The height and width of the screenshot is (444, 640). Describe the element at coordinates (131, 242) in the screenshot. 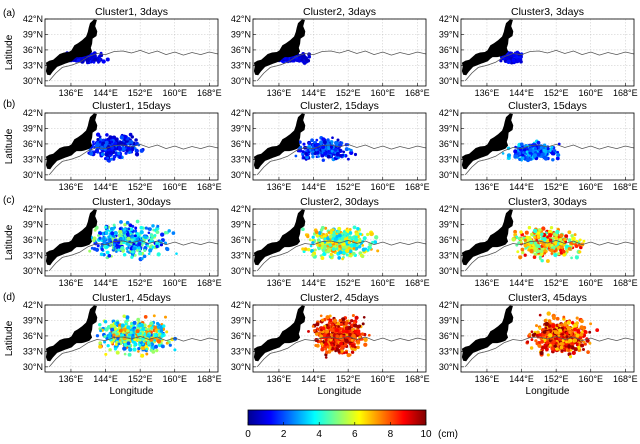

I see `panel-frame` at that location.